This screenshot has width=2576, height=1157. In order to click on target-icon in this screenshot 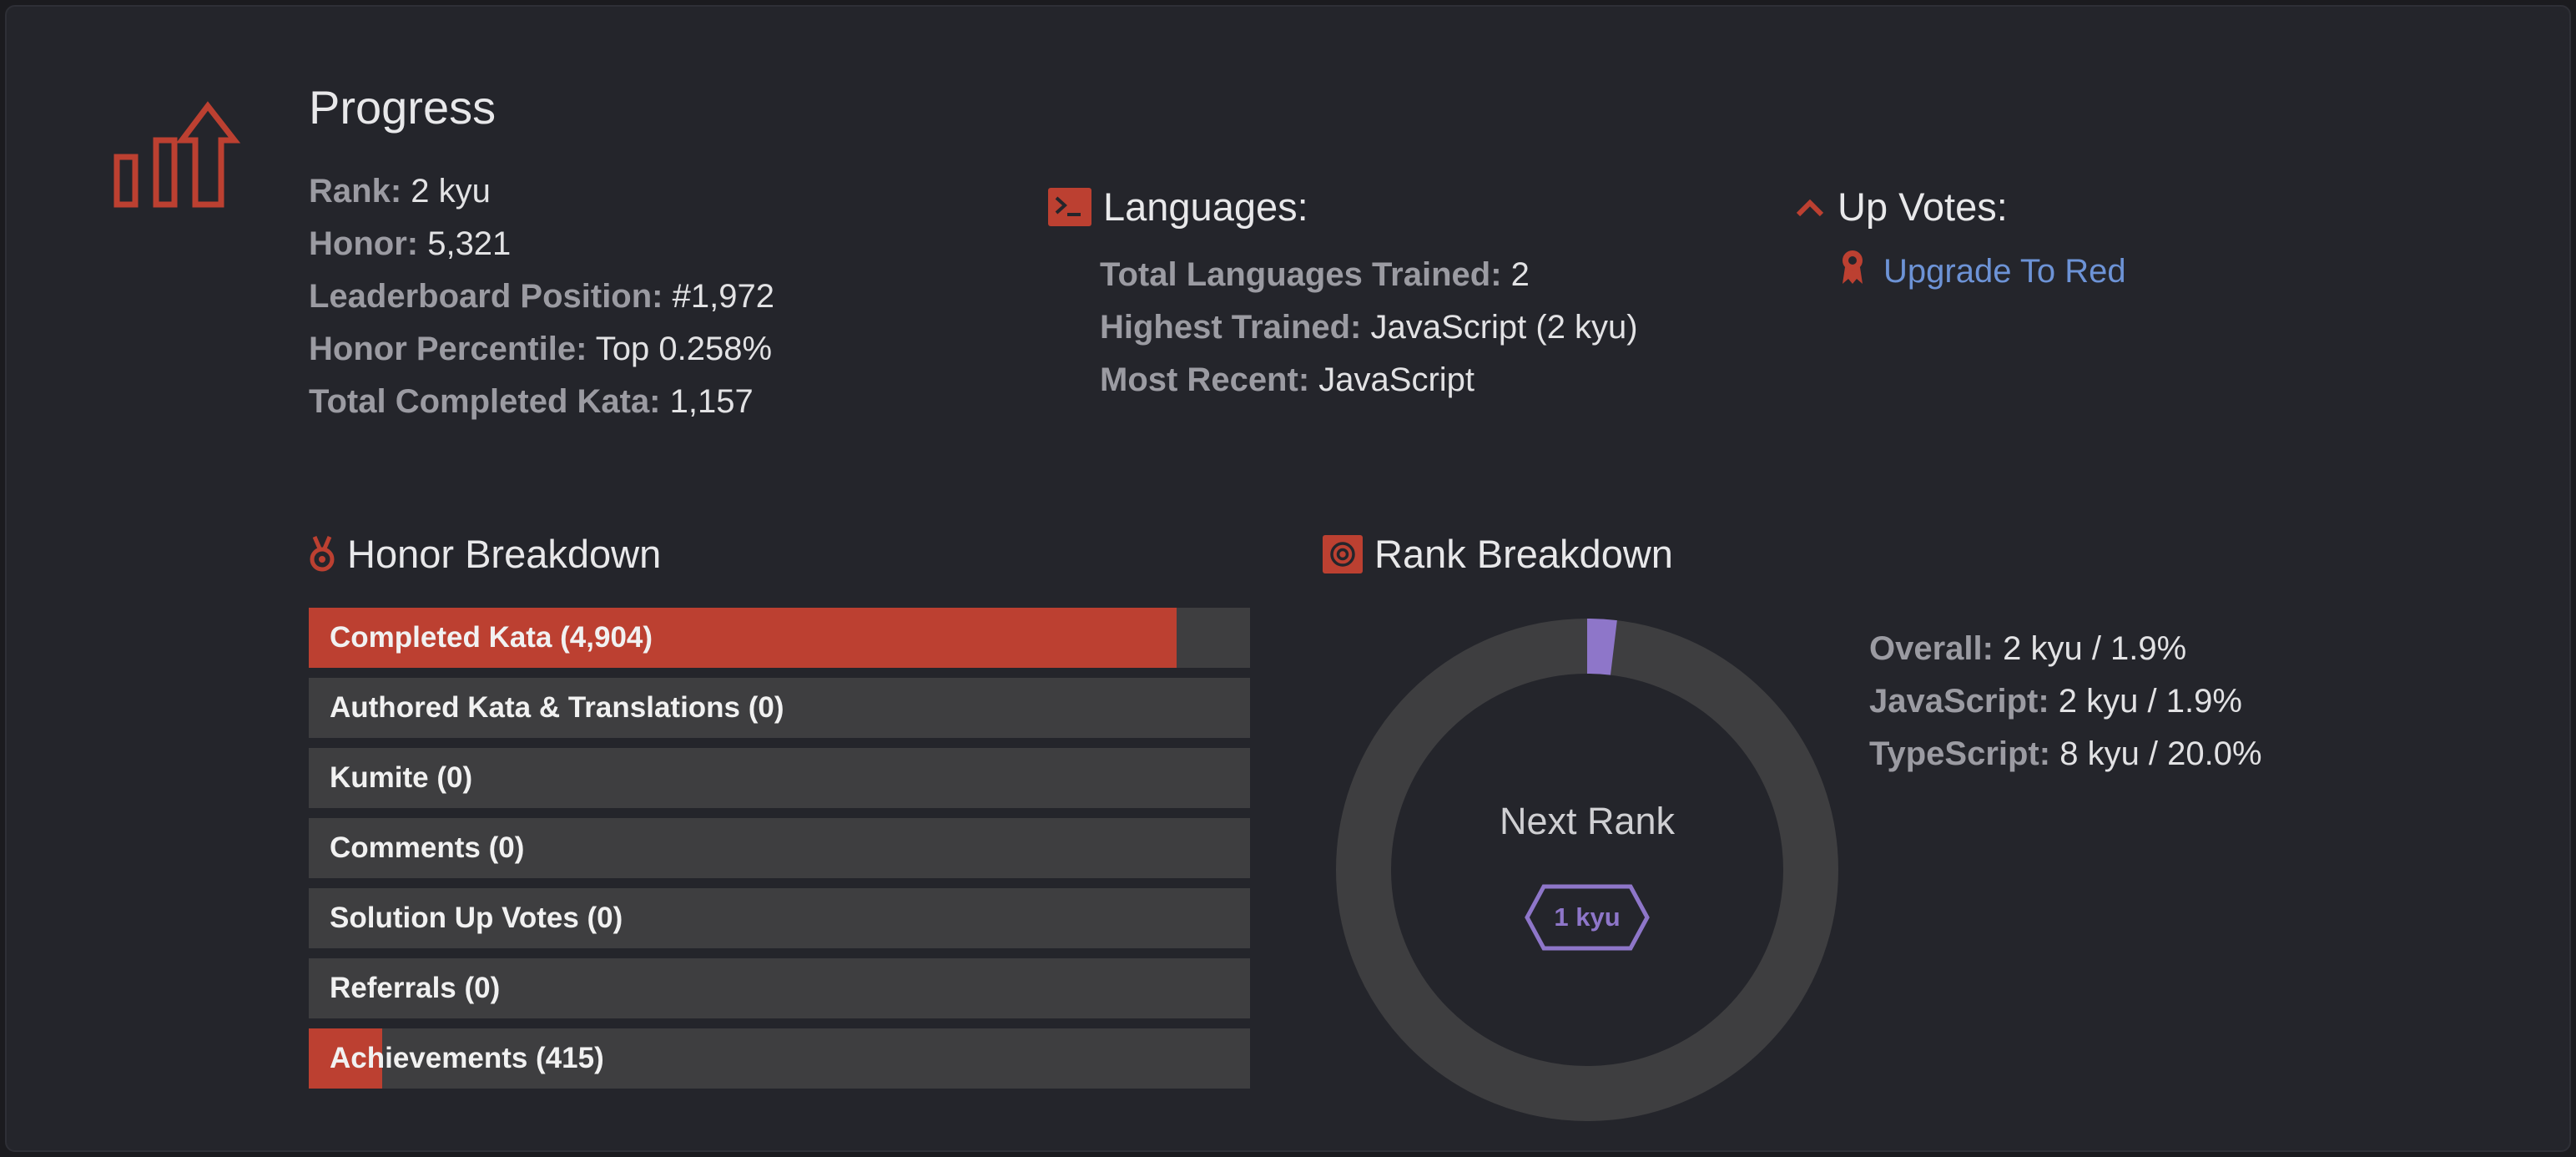, I will do `click(1343, 553)`.